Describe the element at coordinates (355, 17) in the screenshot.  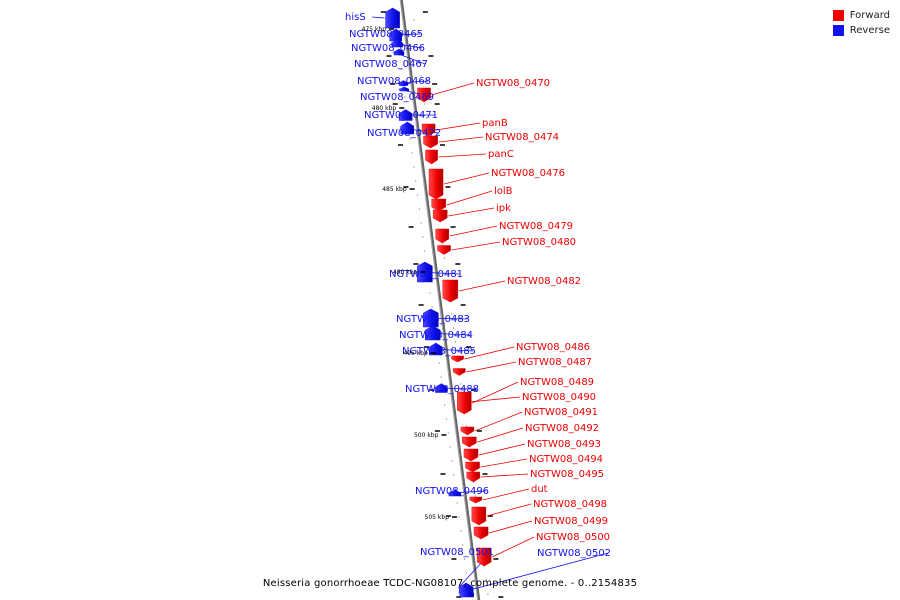
I see `gene-label: hisS` at that location.